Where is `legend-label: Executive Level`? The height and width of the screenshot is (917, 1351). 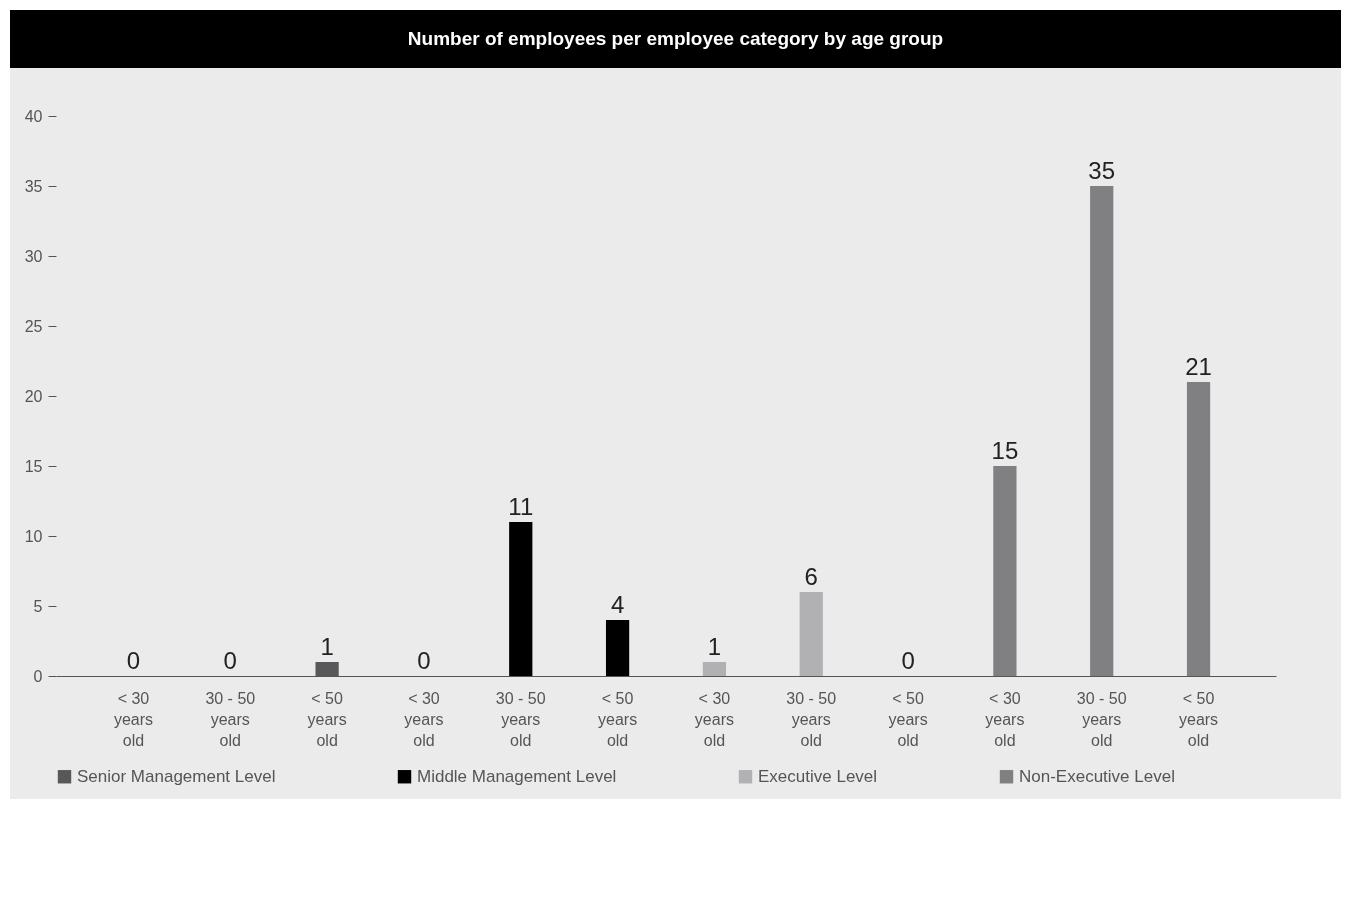 legend-label: Executive Level is located at coordinates (818, 776).